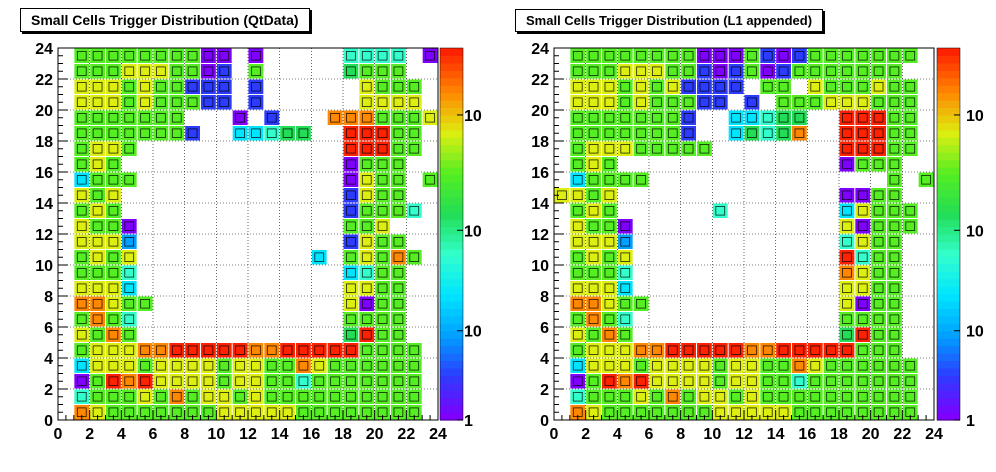 The image size is (996, 472). I want to click on colorbar-label: 1, so click(970, 421).